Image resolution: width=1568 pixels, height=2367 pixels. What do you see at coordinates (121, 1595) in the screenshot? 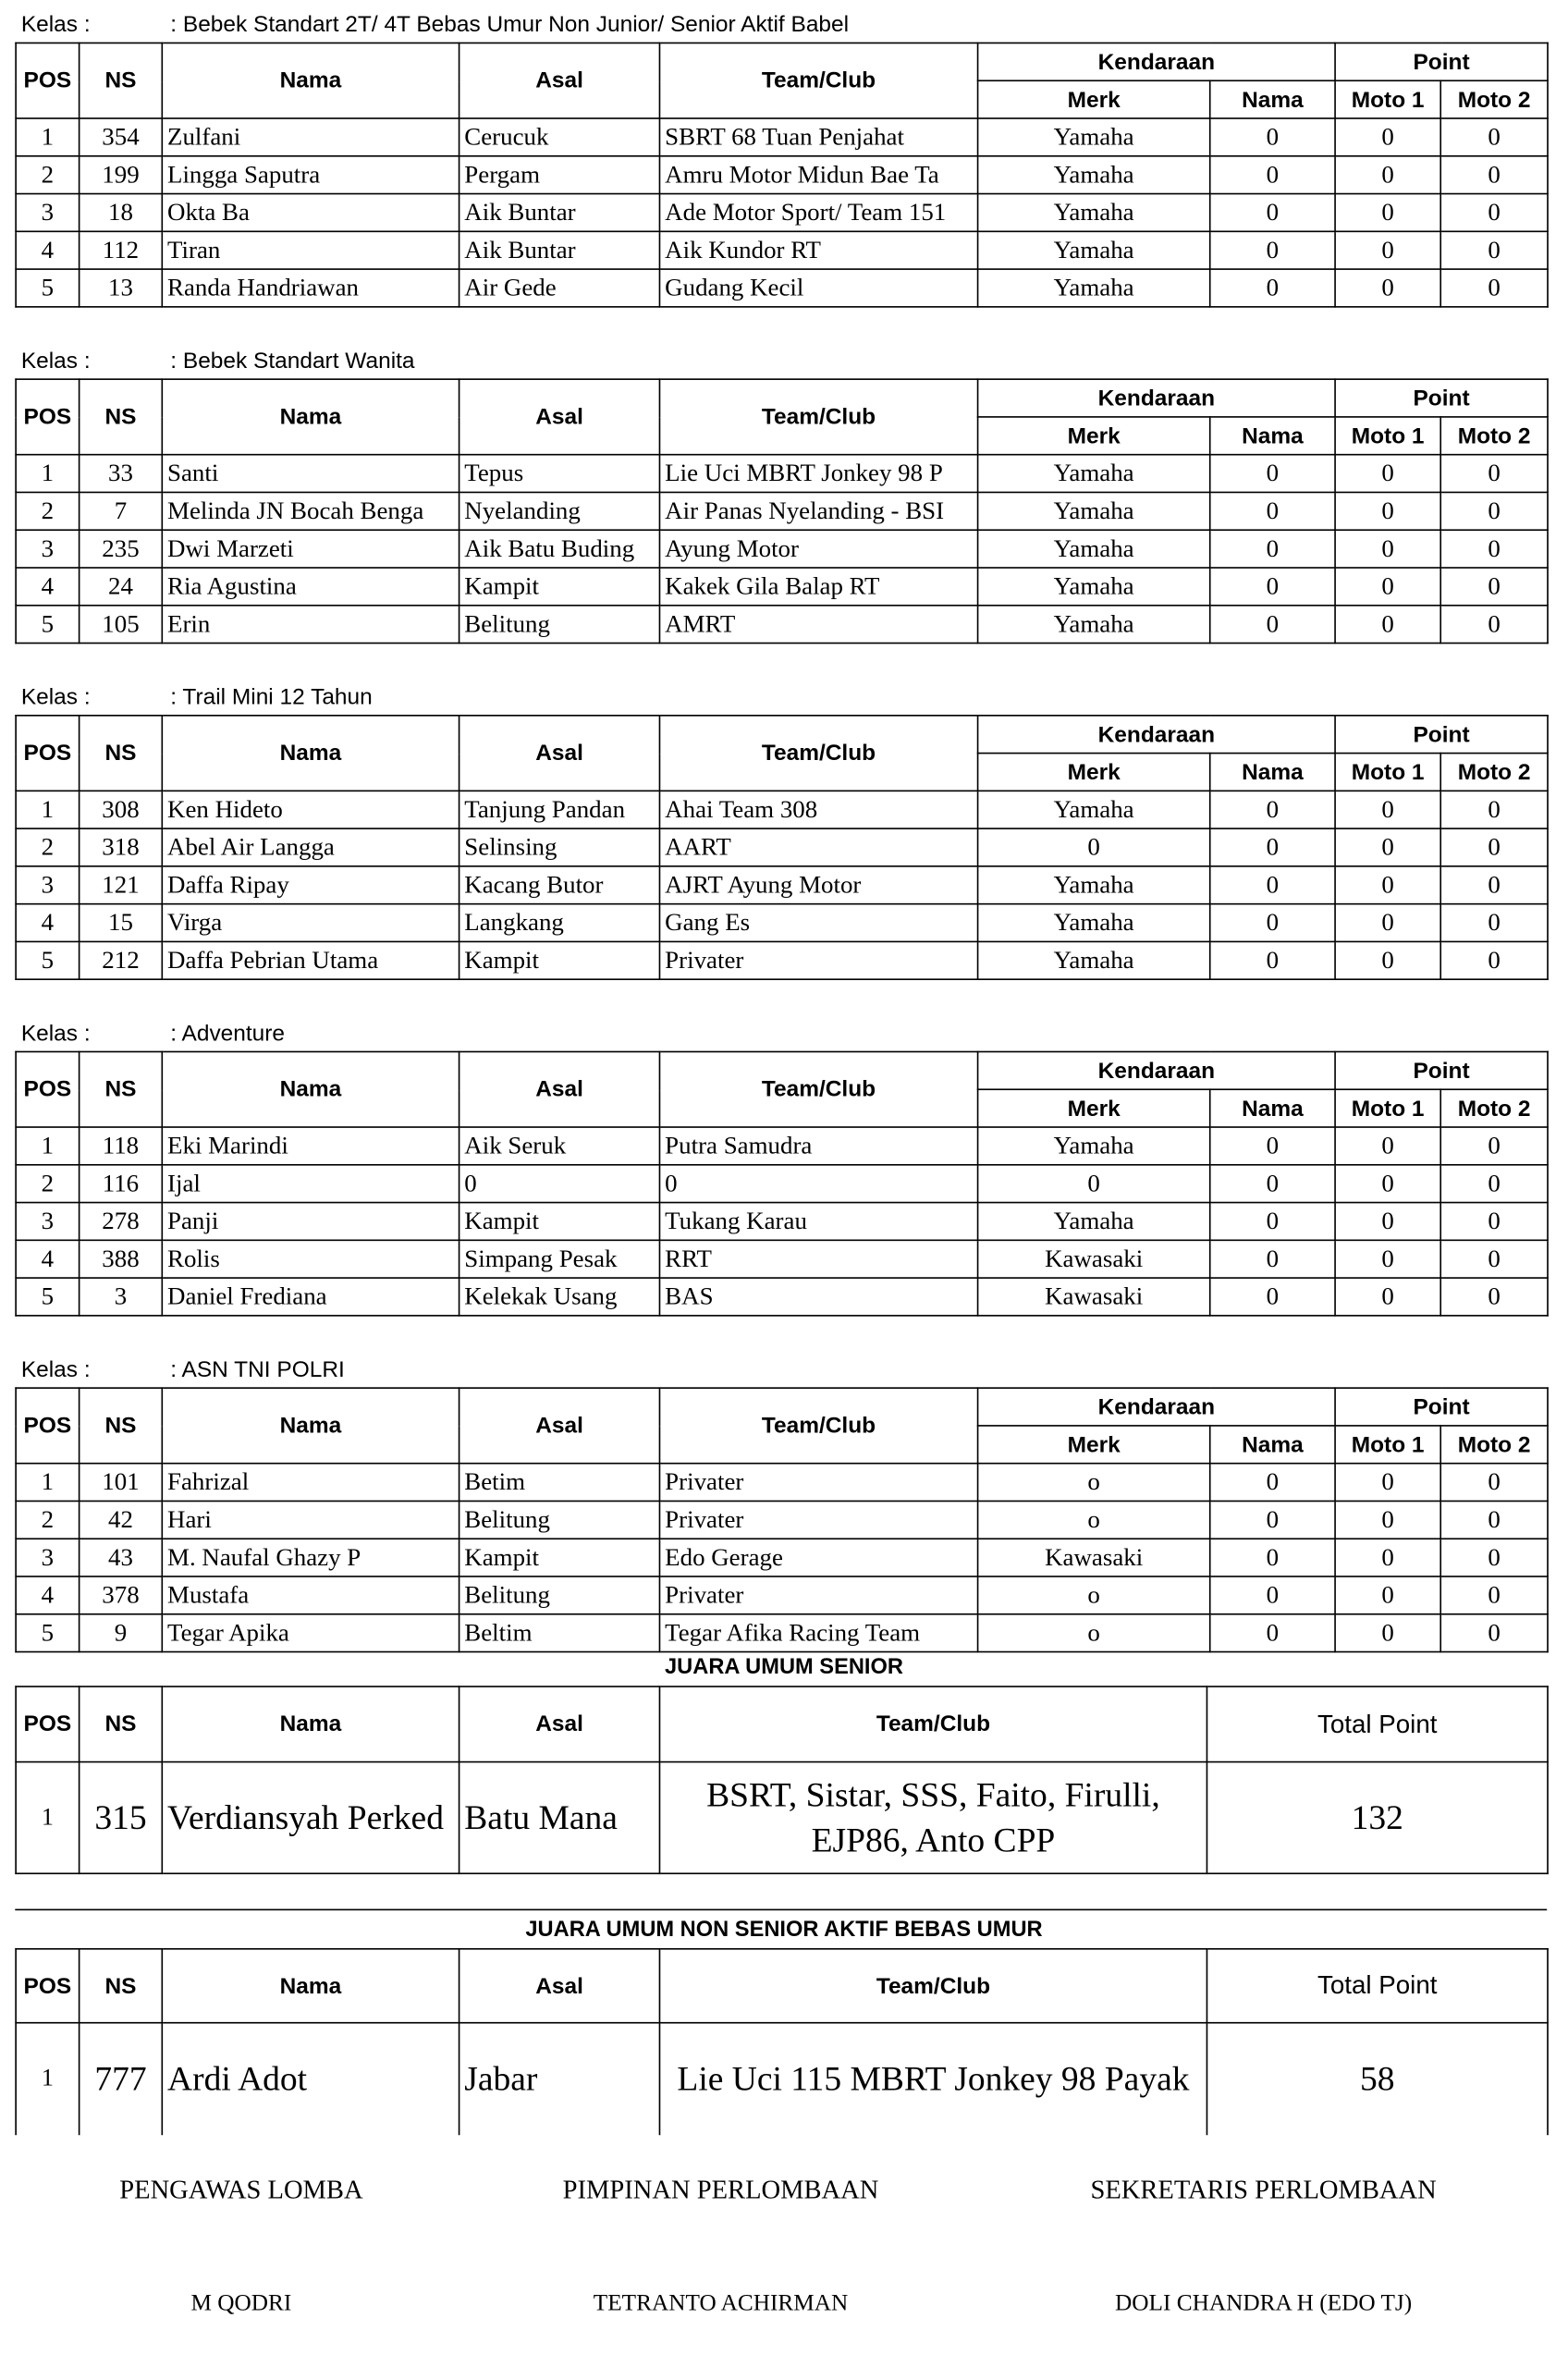
I see `data-cell: 378` at bounding box center [121, 1595].